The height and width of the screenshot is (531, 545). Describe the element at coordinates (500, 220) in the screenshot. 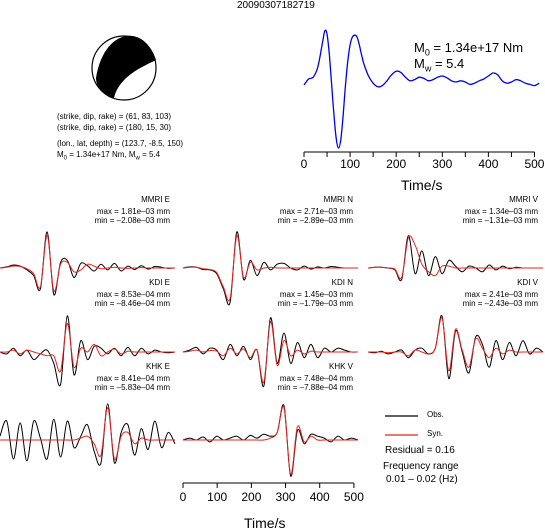

I see `panel-min-label: min = –1.31e–03 mm` at that location.